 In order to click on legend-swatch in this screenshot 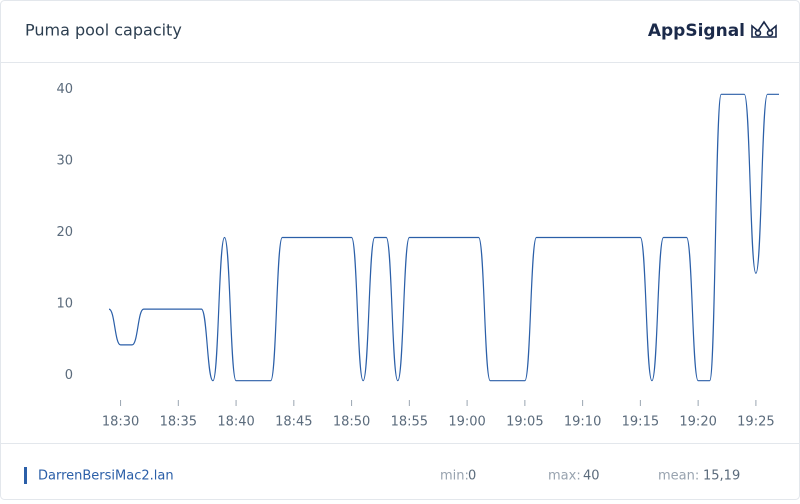, I will do `click(25, 475)`.